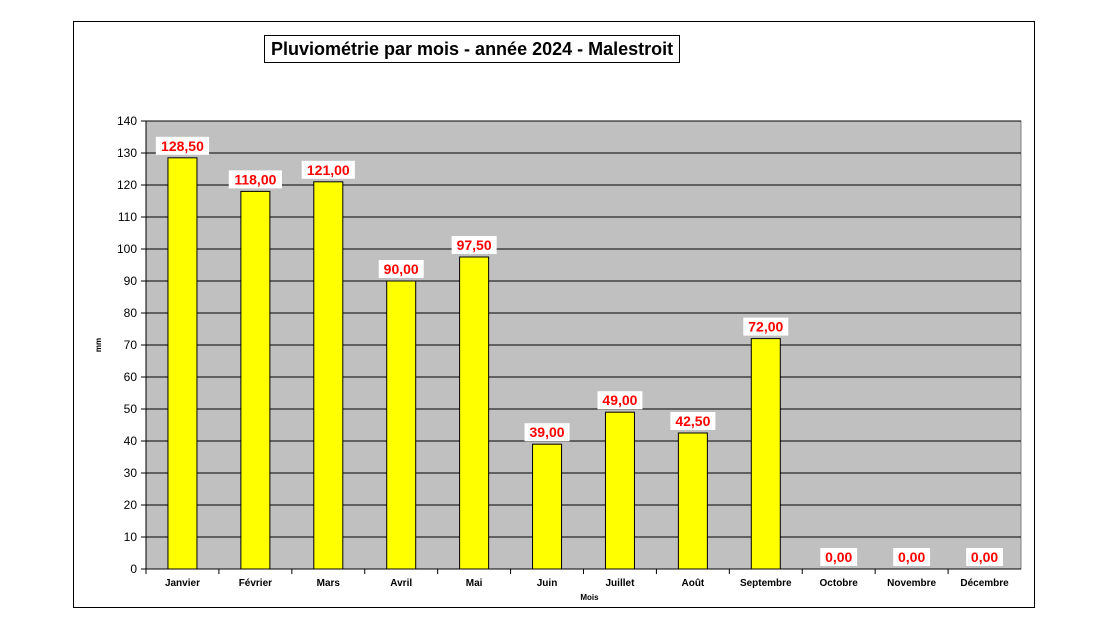  I want to click on y-axis-title: mm, so click(98, 345).